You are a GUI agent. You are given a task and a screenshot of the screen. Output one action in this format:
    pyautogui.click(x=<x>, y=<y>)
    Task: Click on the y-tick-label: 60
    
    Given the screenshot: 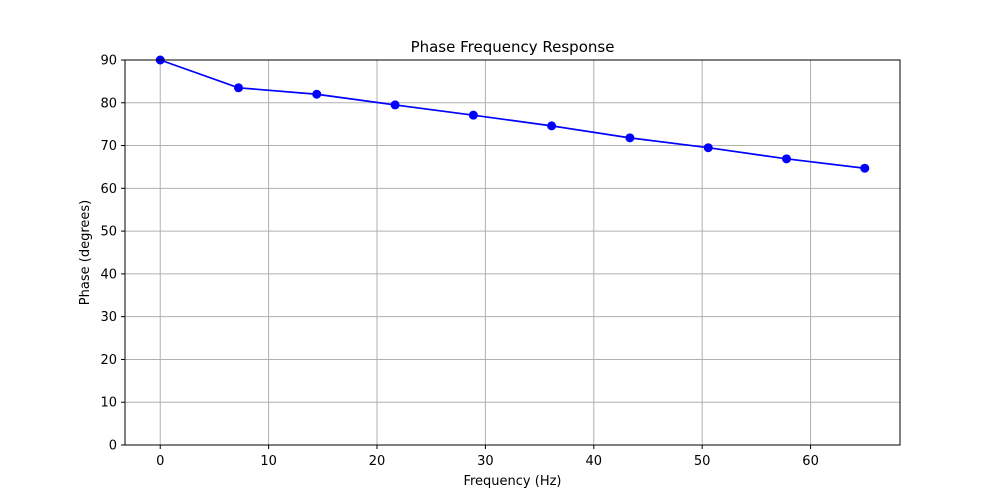 What is the action you would take?
    pyautogui.click(x=108, y=189)
    